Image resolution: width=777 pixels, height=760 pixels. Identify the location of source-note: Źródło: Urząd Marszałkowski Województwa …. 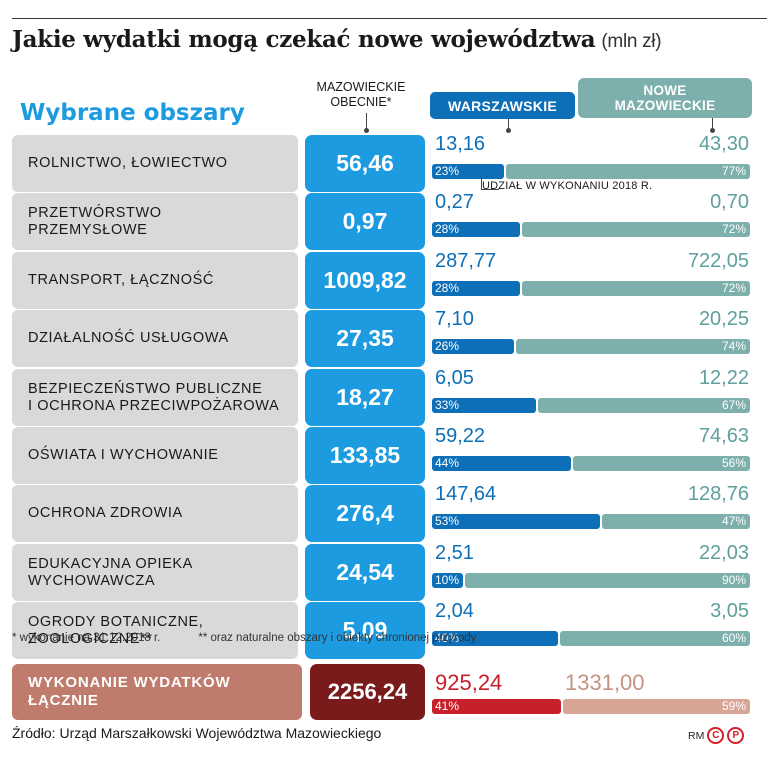
(197, 733).